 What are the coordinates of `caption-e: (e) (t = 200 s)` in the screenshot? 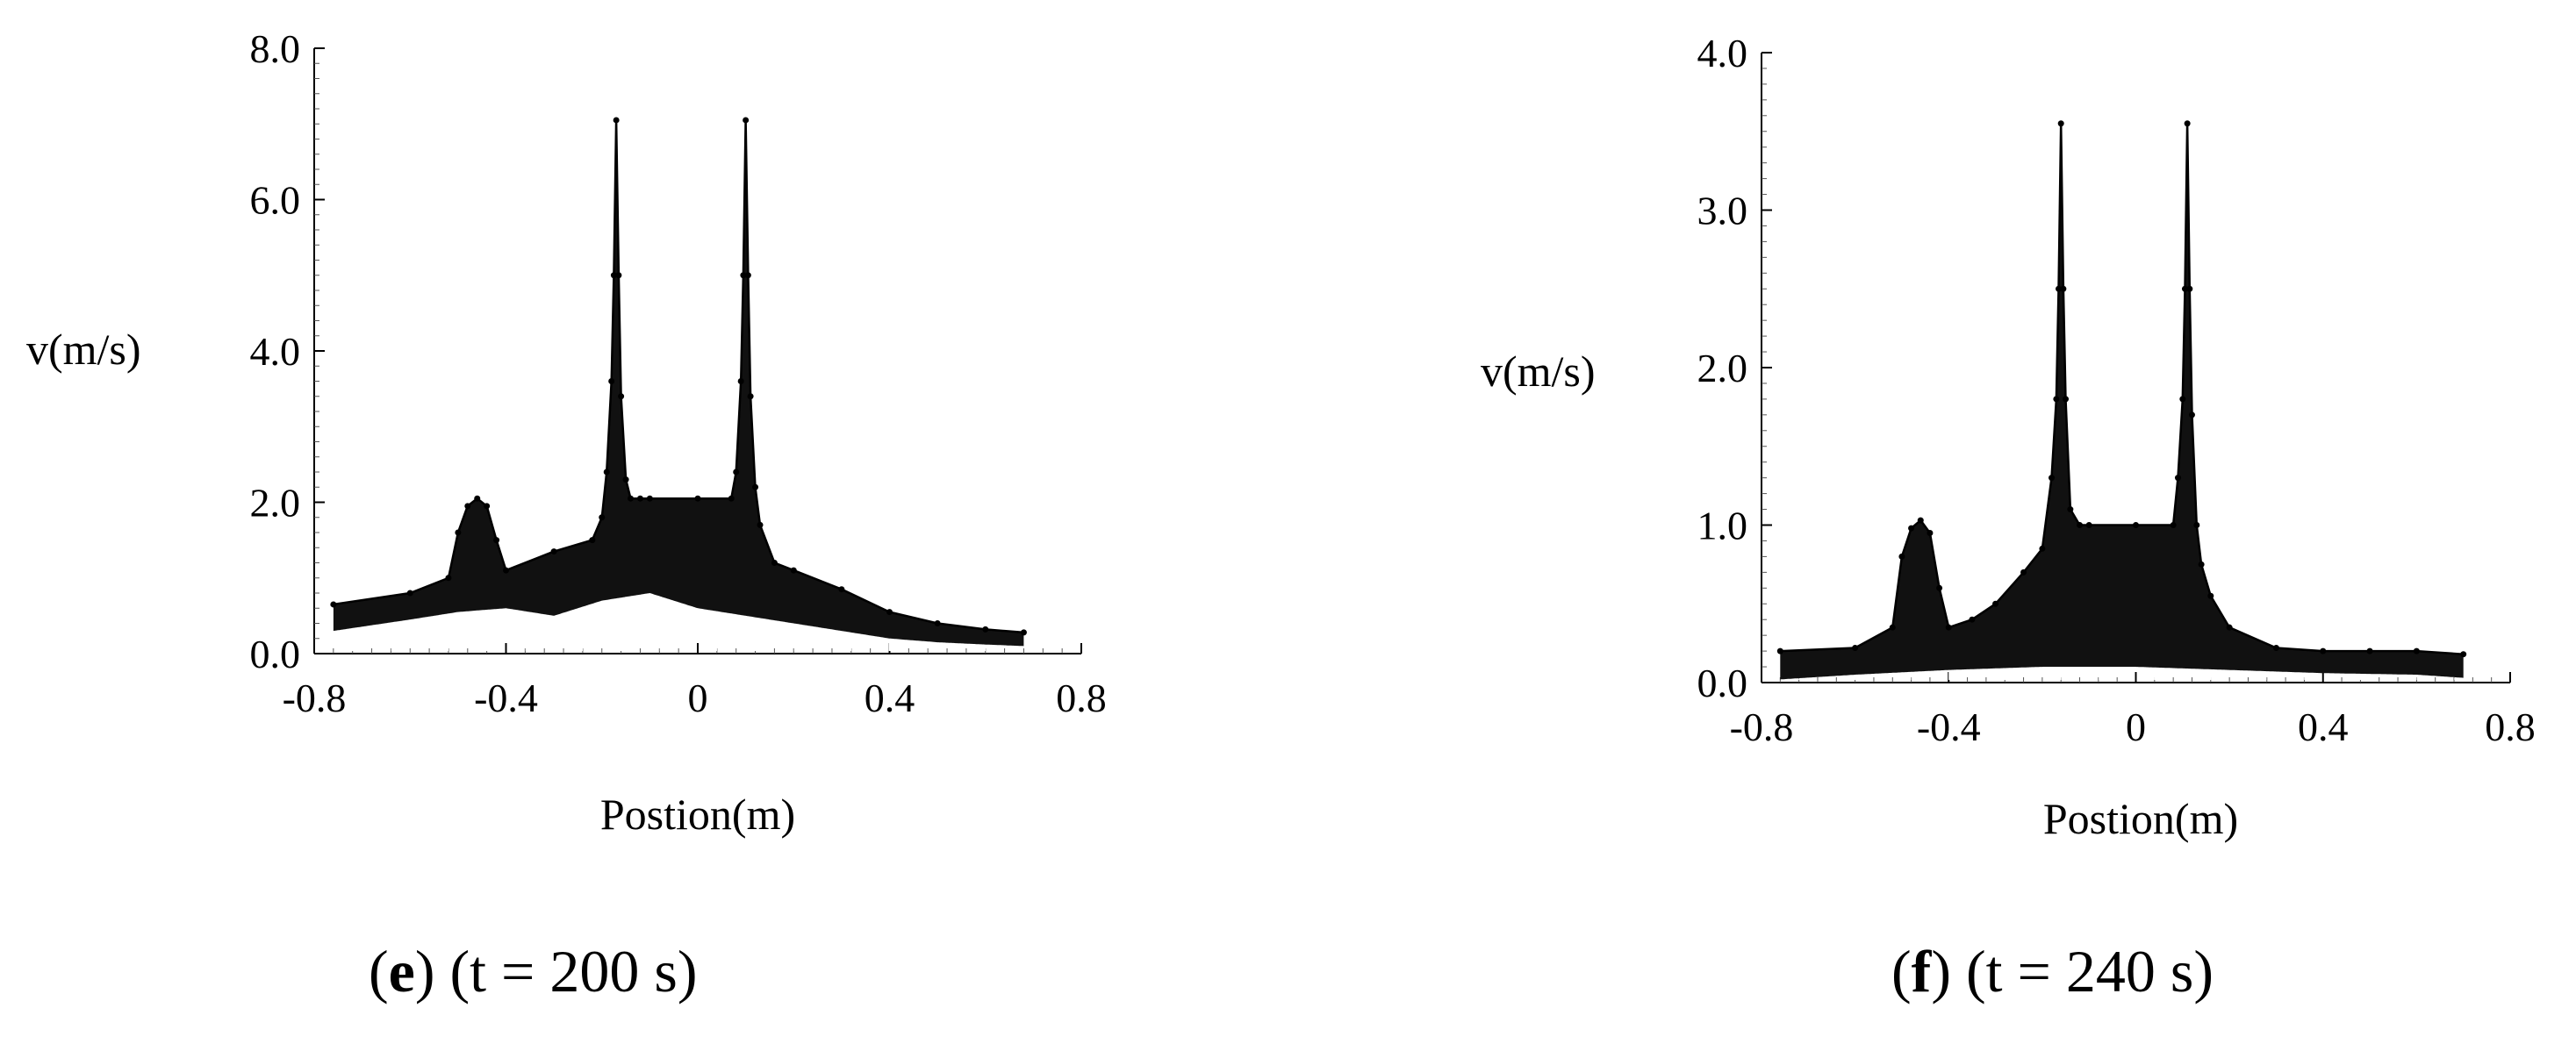 It's located at (533, 972).